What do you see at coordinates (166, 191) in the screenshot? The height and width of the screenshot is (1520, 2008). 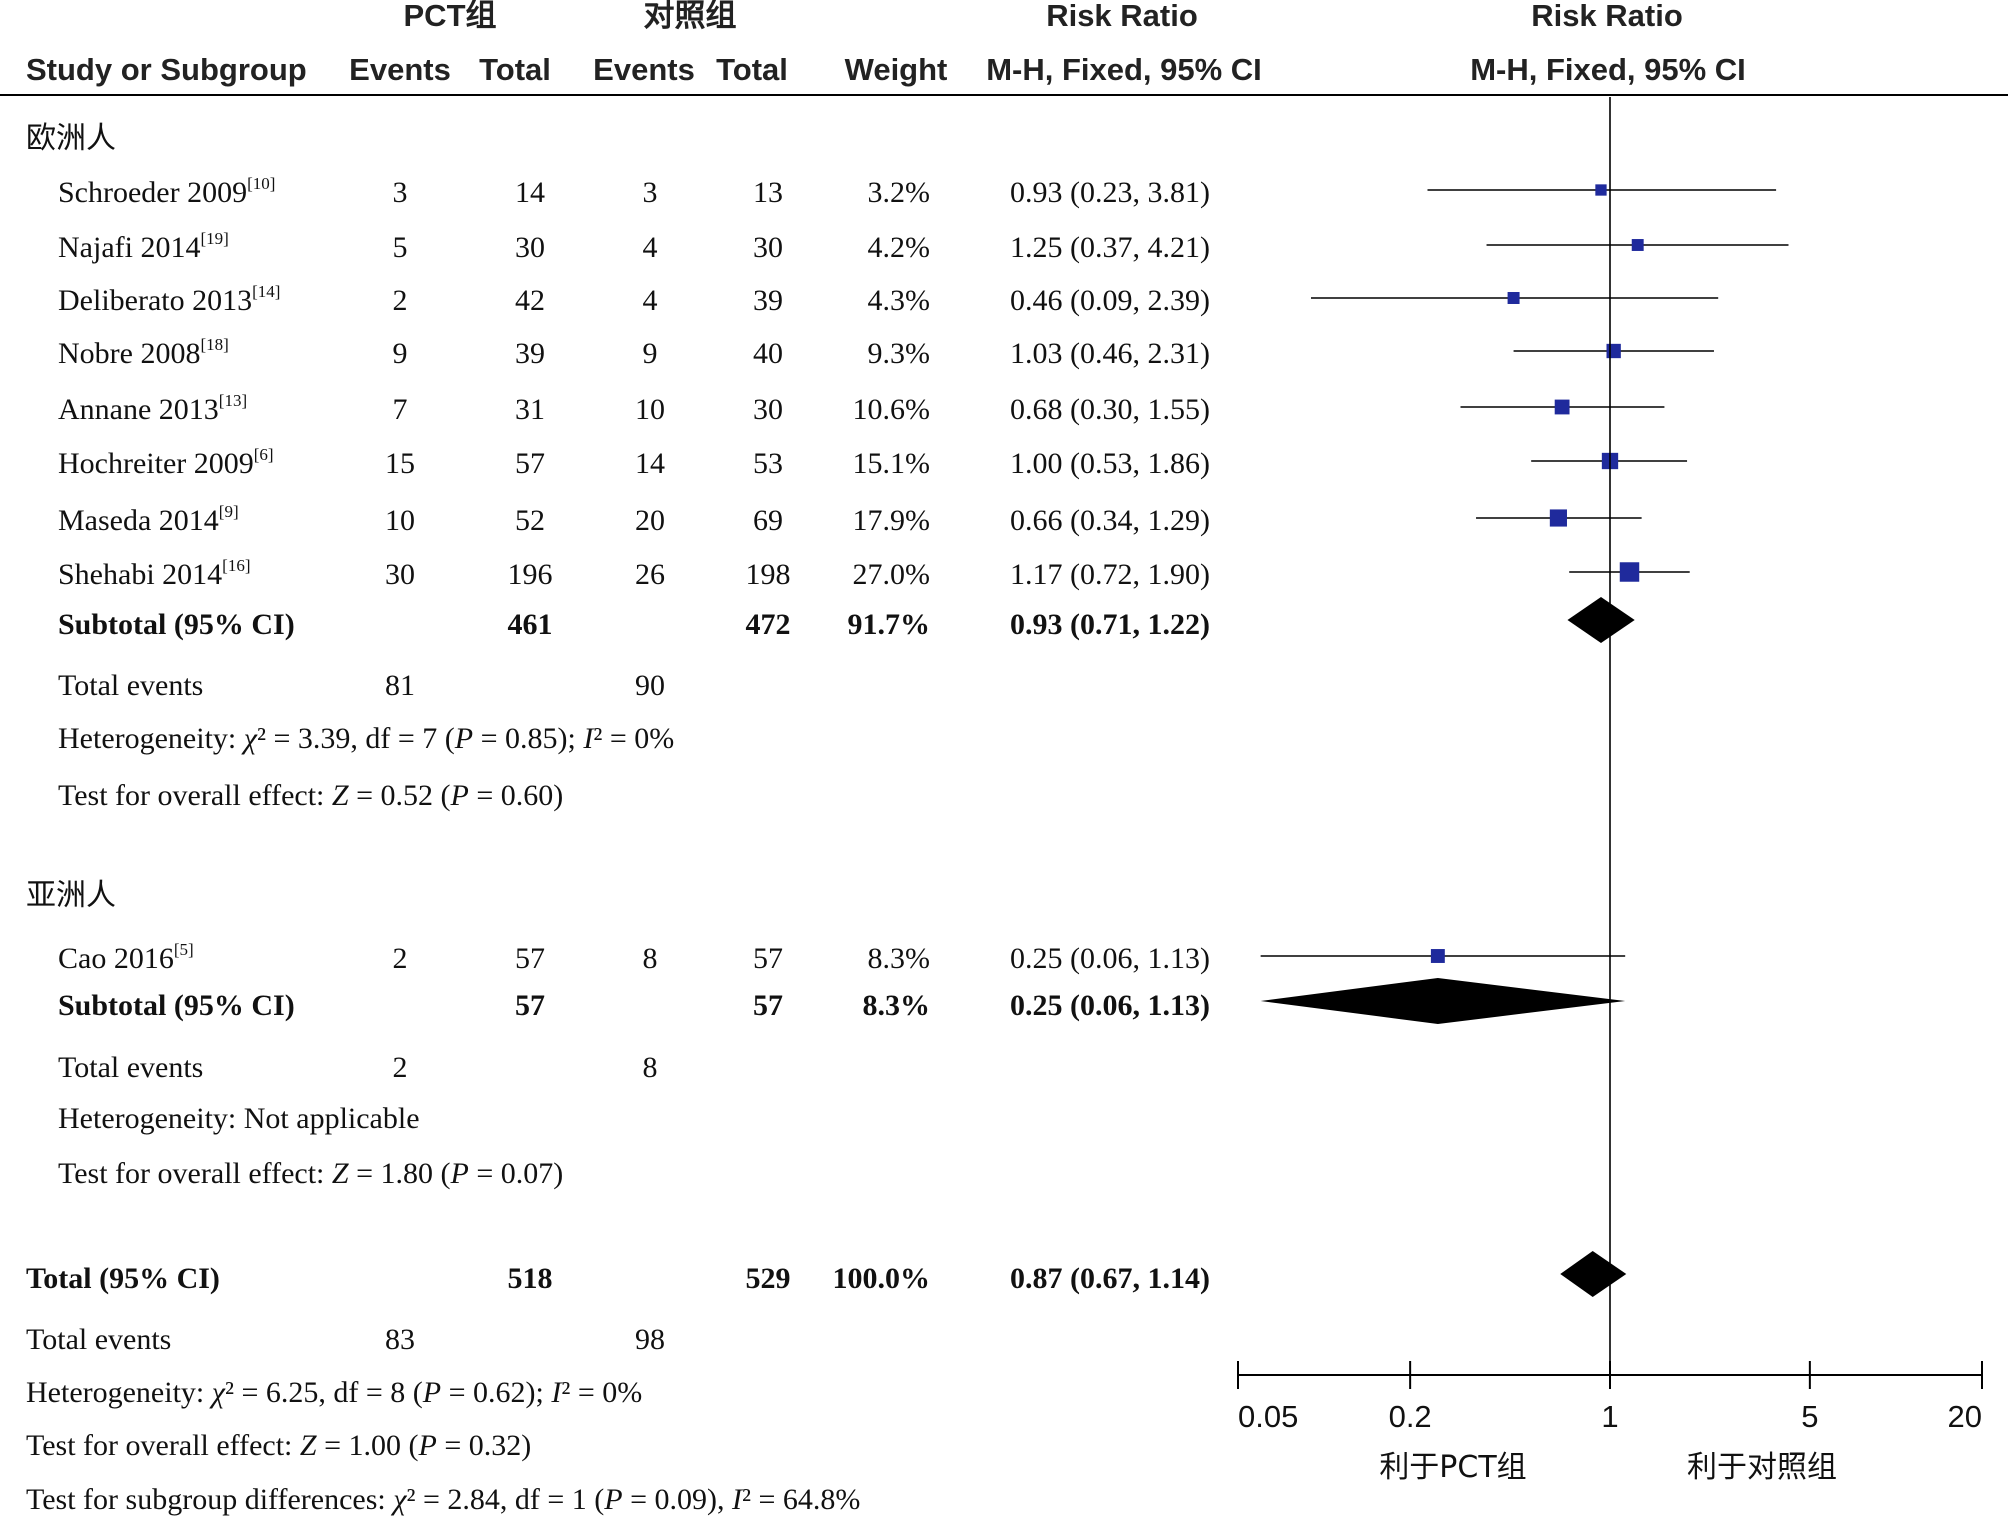 I see `study-name: Schroeder 2009[10]` at bounding box center [166, 191].